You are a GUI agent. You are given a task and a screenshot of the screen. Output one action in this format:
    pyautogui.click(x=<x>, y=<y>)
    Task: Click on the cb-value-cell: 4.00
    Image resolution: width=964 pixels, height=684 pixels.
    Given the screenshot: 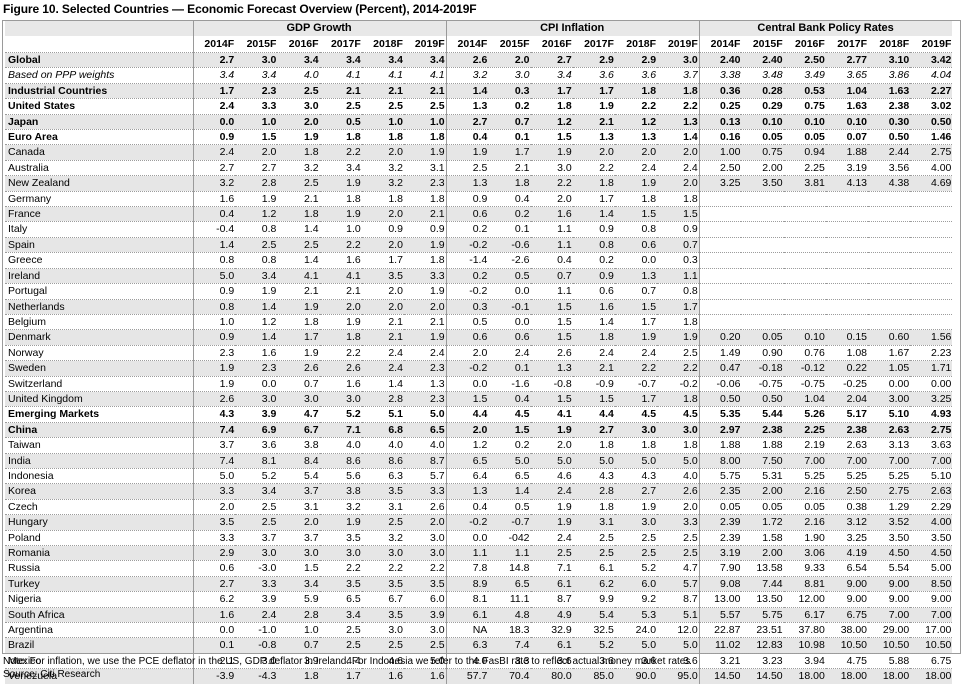 What is the action you would take?
    pyautogui.click(x=931, y=167)
    